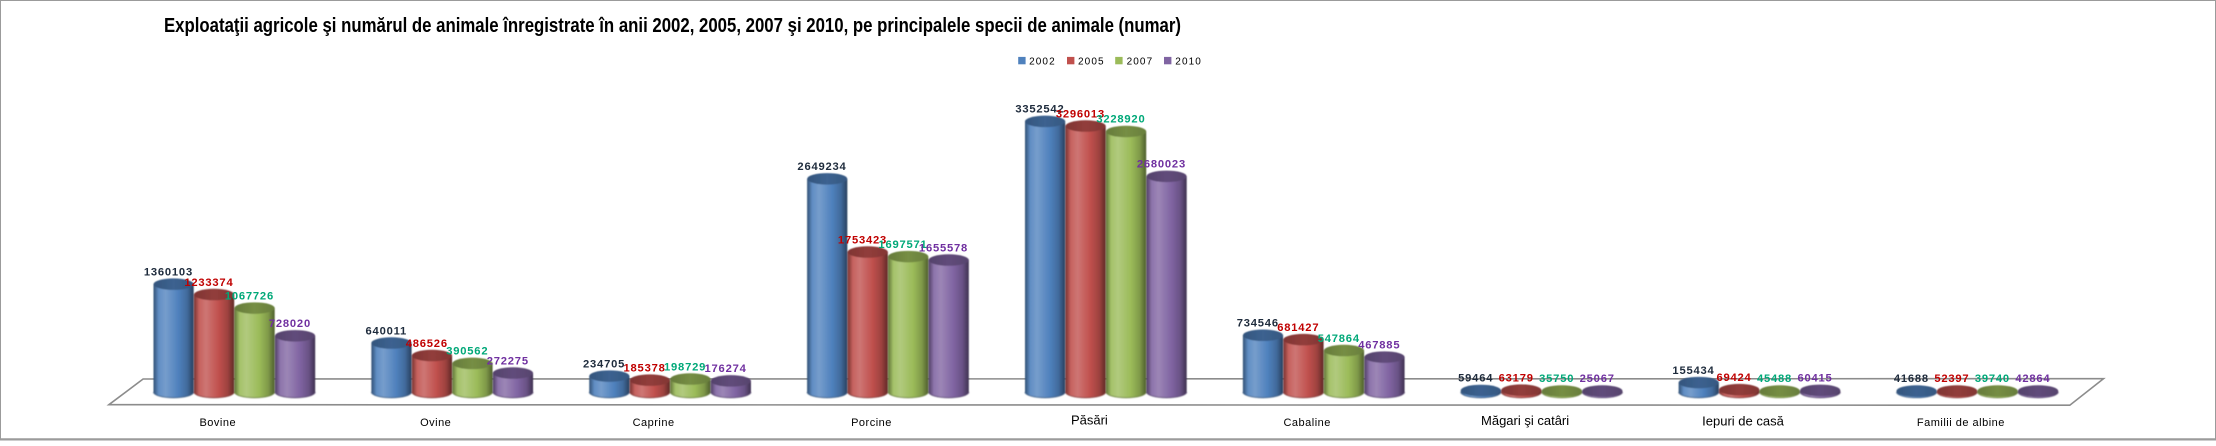 Image resolution: width=2216 pixels, height=446 pixels. Describe the element at coordinates (604, 364) in the screenshot. I see `svg-text: 234705` at that location.